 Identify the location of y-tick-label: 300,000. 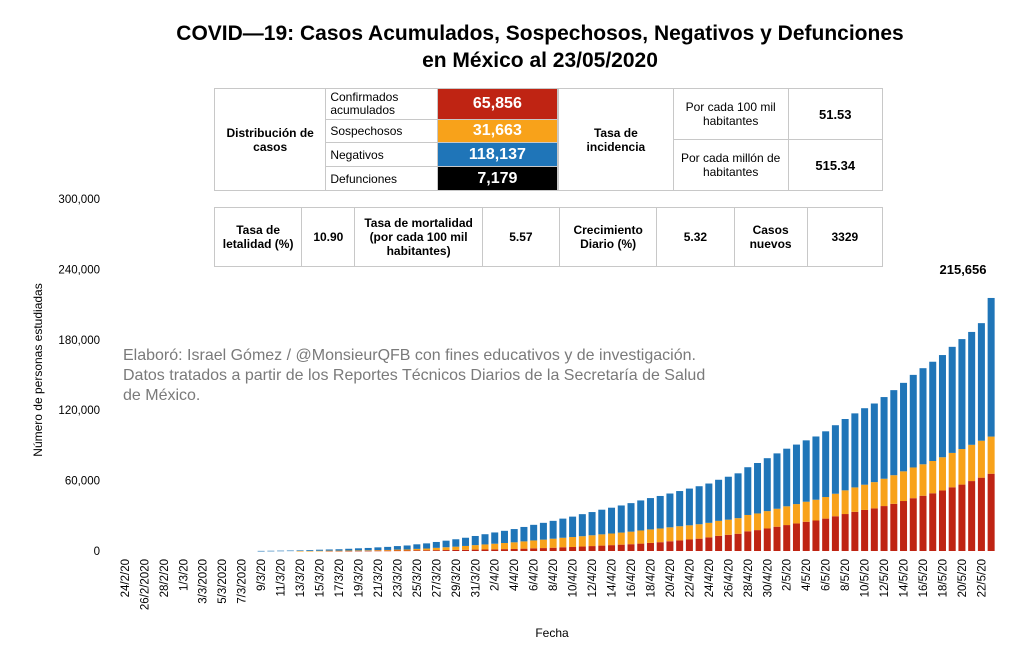
(79, 200).